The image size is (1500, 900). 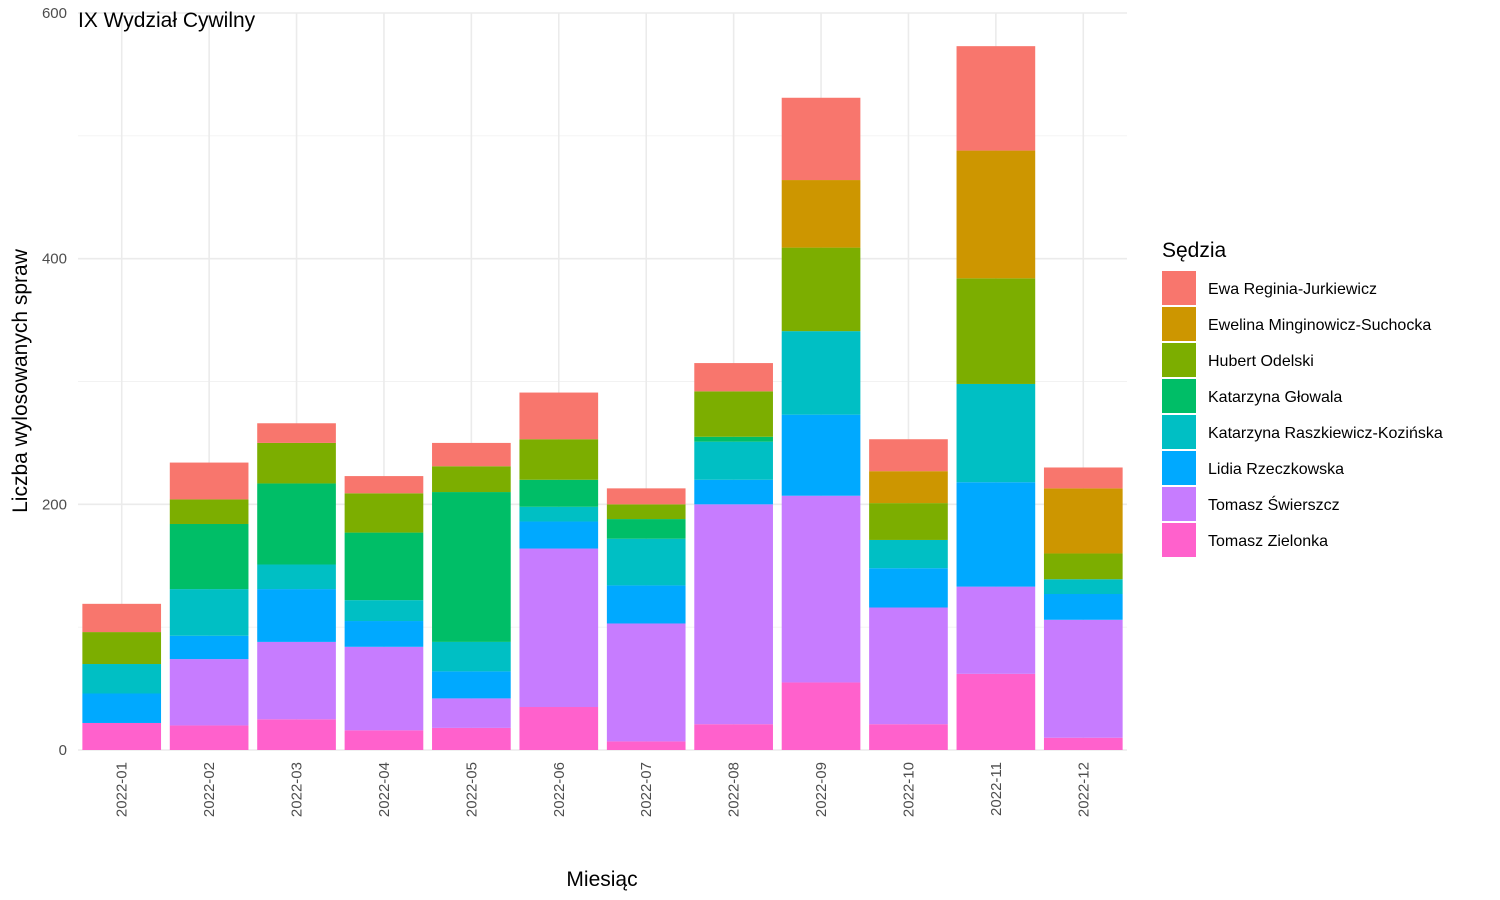 What do you see at coordinates (297, 789) in the screenshot?
I see `x-tick-label: 2022-03` at bounding box center [297, 789].